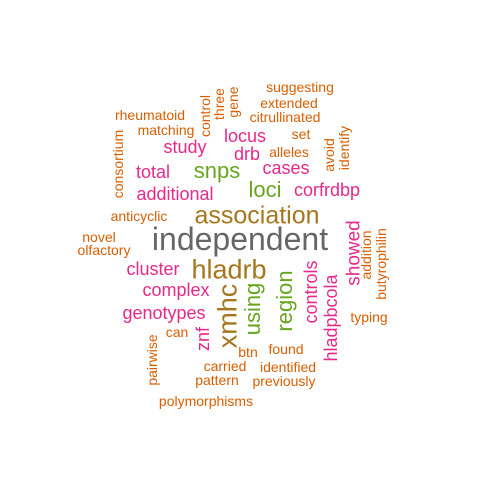  What do you see at coordinates (344, 148) in the screenshot?
I see `word-identify: identify` at bounding box center [344, 148].